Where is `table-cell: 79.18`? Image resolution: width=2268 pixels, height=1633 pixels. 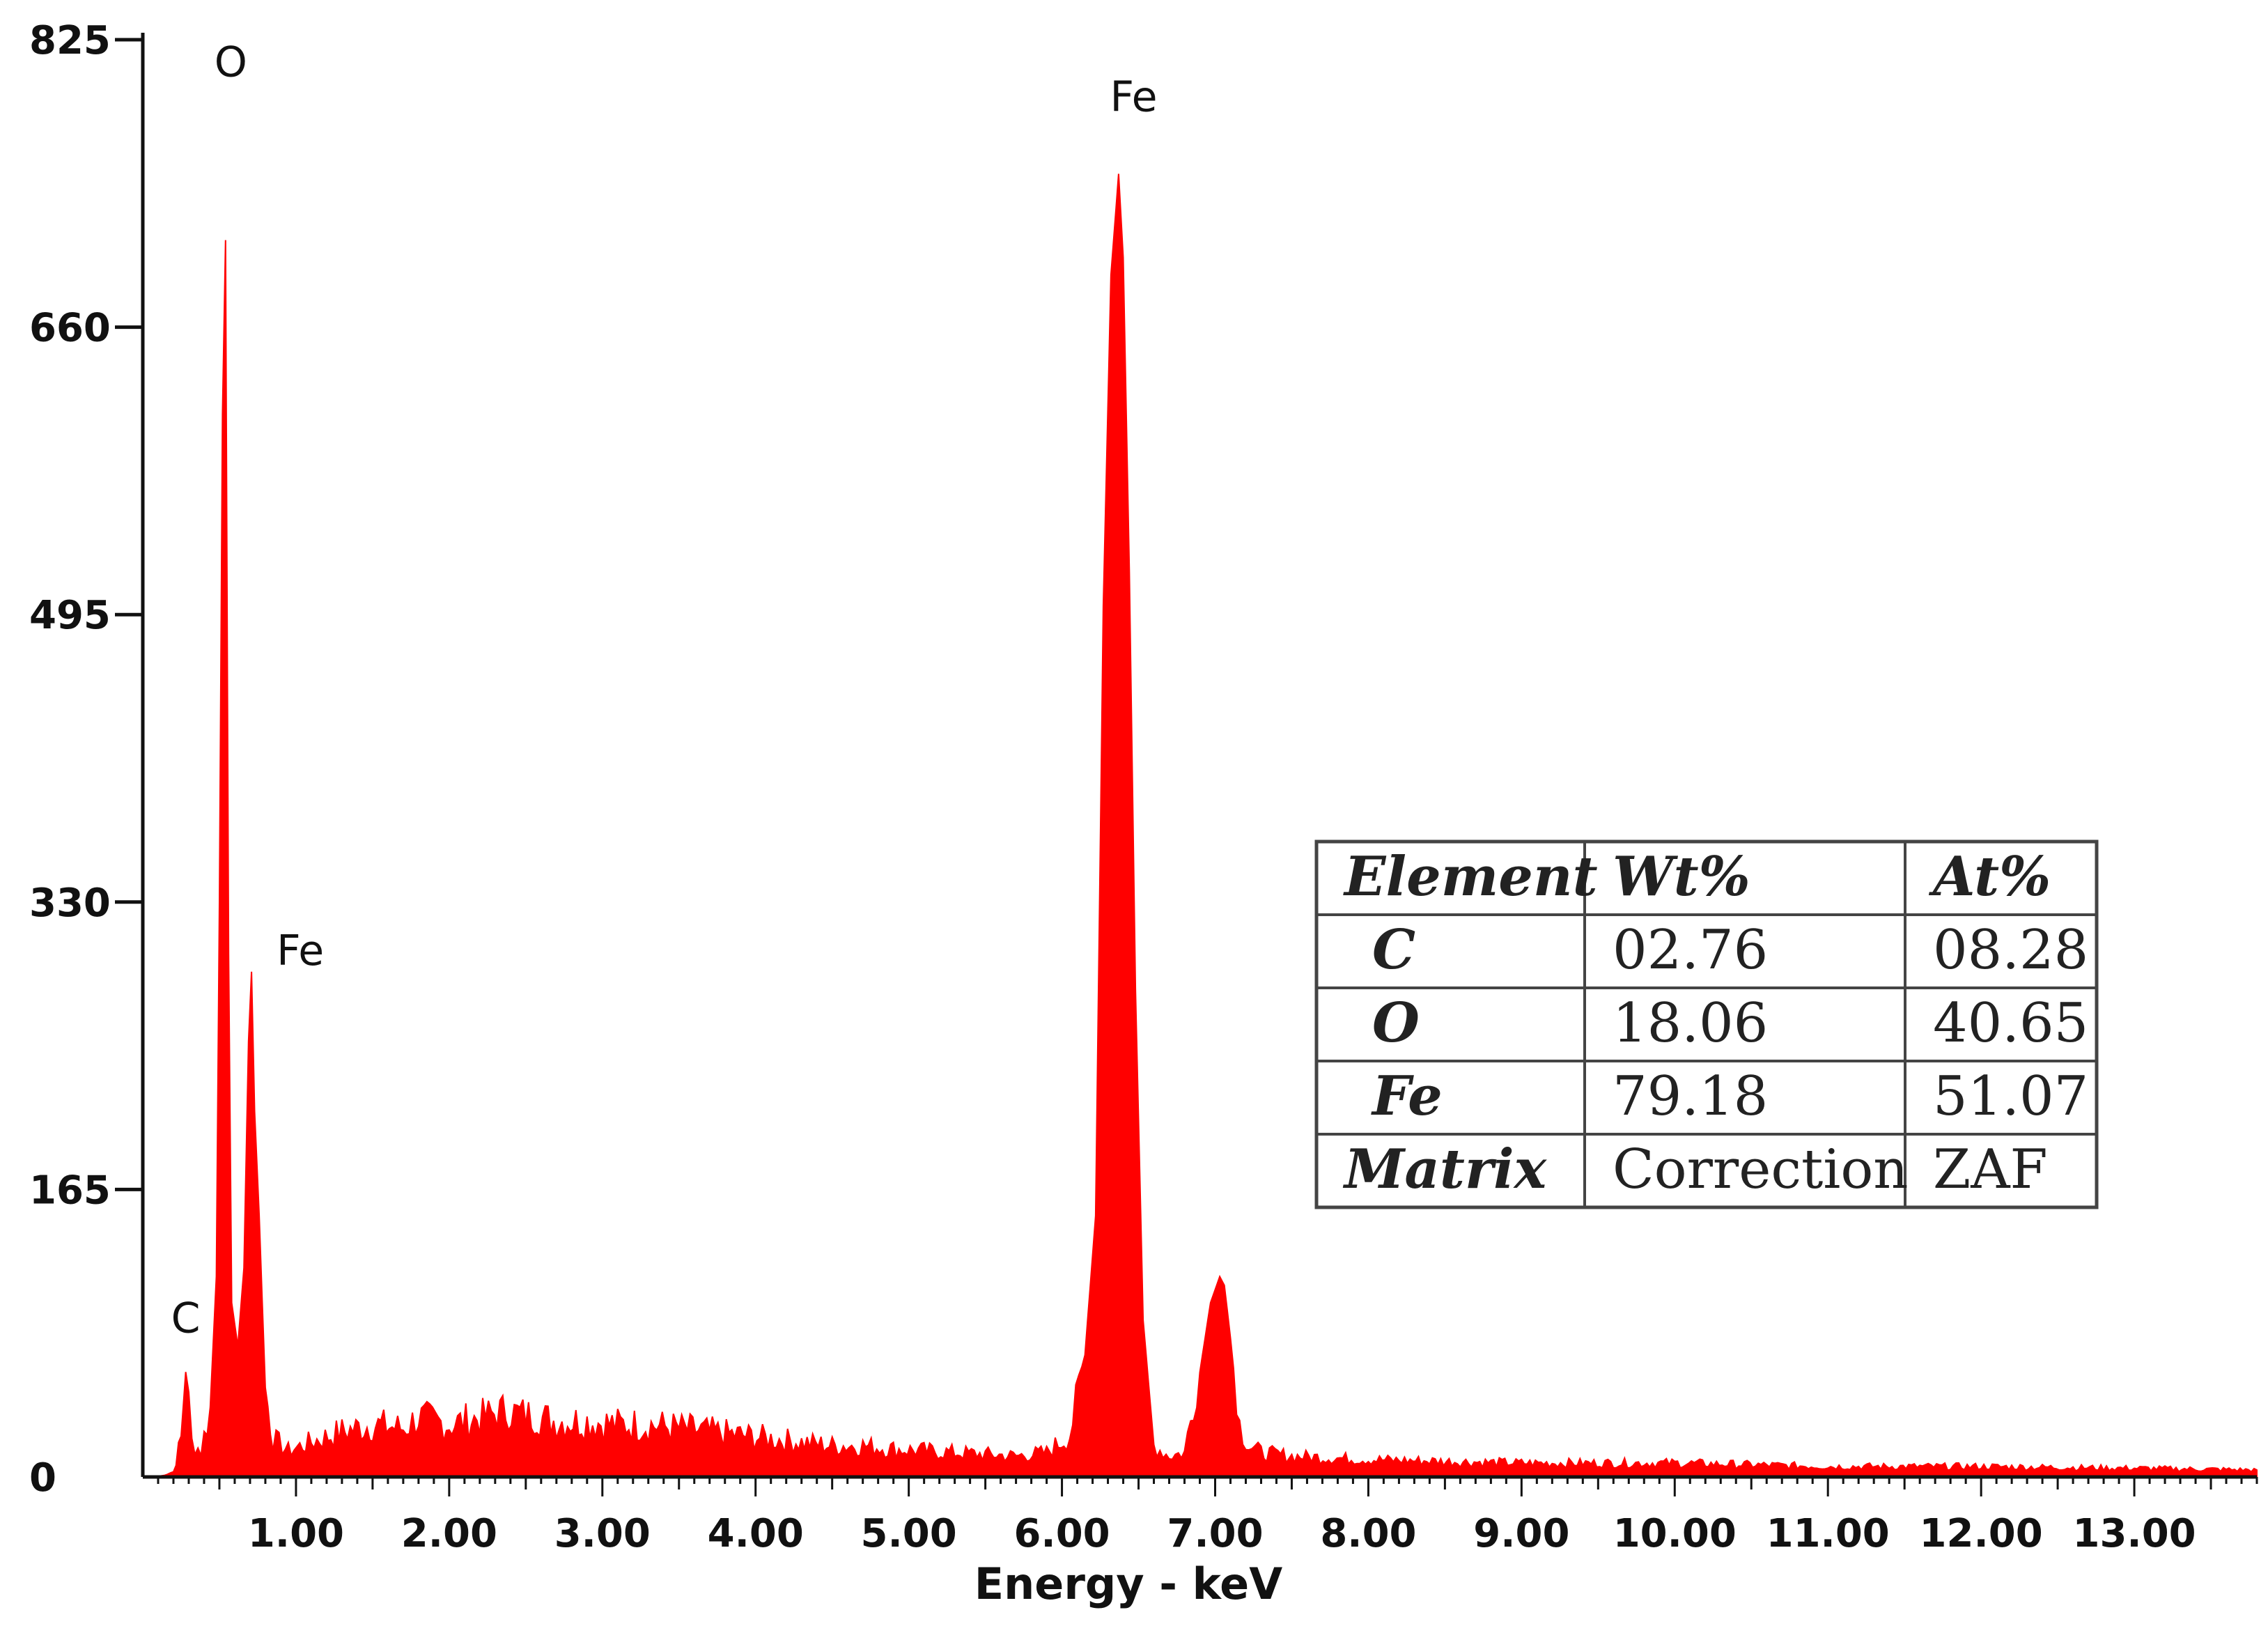 table-cell: 79.18 is located at coordinates (1690, 1096).